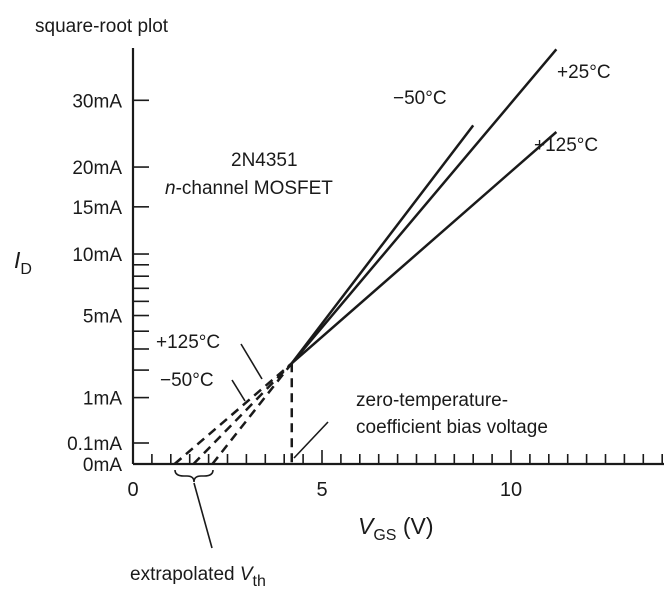 This screenshot has height=590, width=672. What do you see at coordinates (23, 262) in the screenshot?
I see `y-axis-label: ID` at bounding box center [23, 262].